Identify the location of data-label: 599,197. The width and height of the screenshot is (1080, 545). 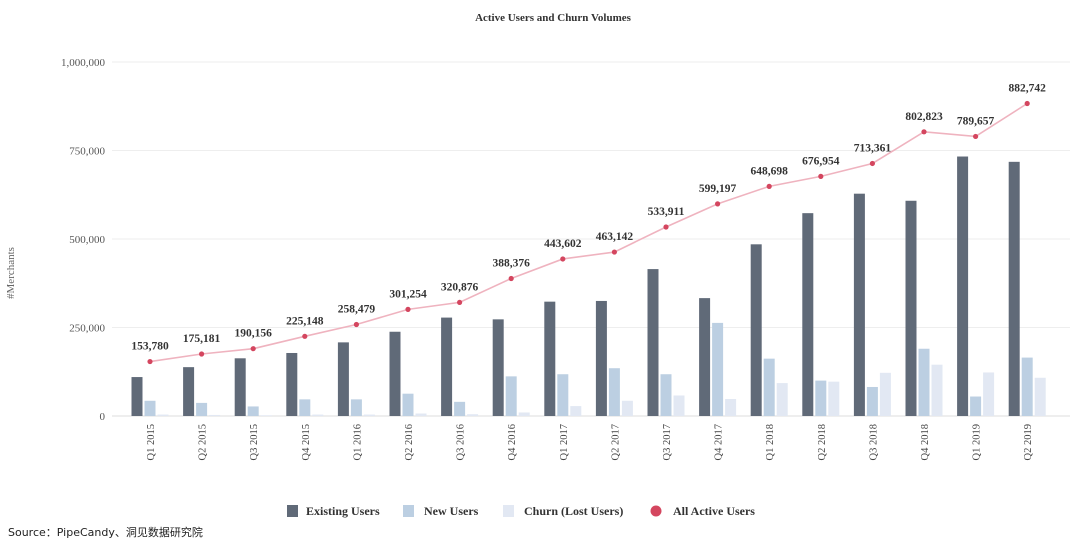
(718, 189).